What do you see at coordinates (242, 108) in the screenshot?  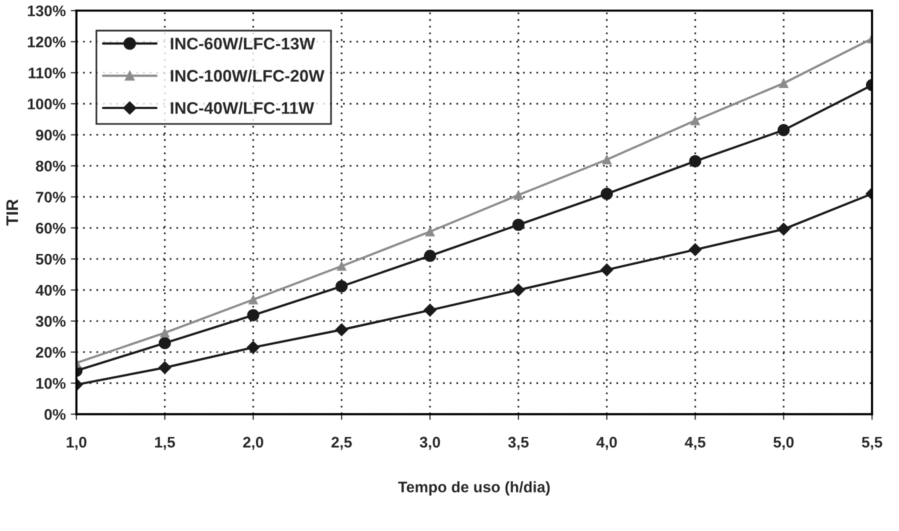 I see `legend-label: INC-40W/LFC-11W` at bounding box center [242, 108].